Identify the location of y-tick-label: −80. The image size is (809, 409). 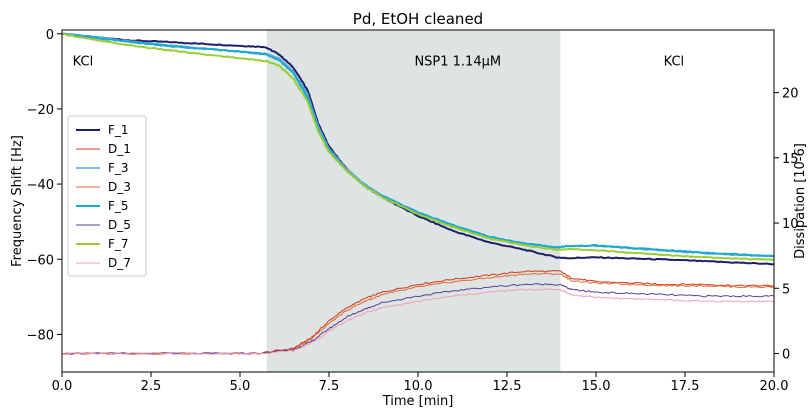
(40, 335).